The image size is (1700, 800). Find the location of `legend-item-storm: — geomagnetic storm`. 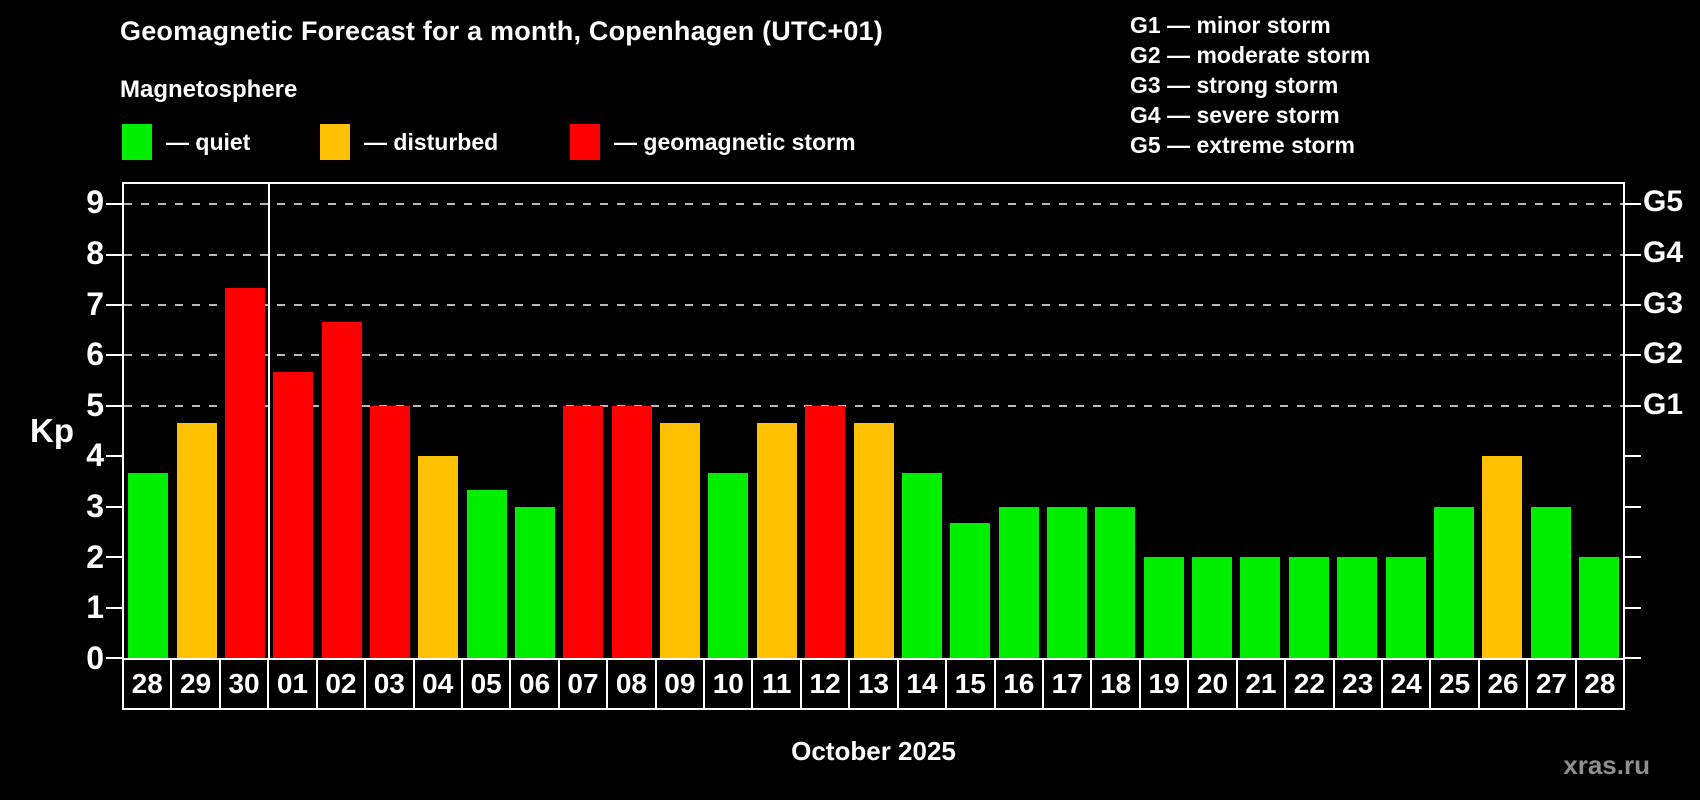

legend-item-storm: — geomagnetic storm is located at coordinates (713, 142).